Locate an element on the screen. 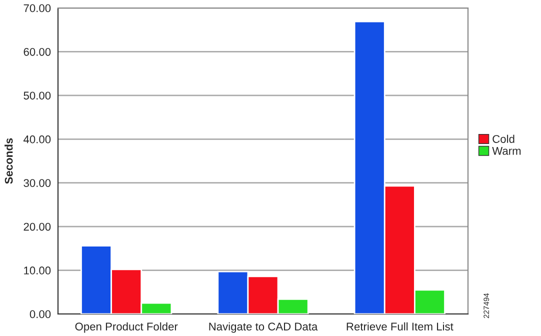 This screenshot has width=541, height=336. y-tick-label: 40.00 is located at coordinates (37, 139).